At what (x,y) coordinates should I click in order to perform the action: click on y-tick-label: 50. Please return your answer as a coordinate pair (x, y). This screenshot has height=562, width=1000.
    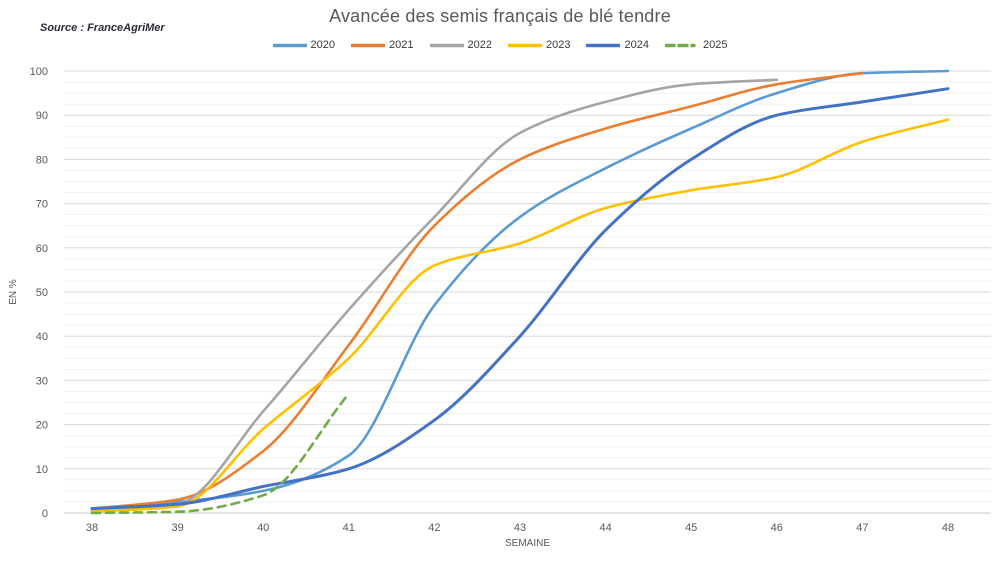
    Looking at the image, I should click on (42, 293).